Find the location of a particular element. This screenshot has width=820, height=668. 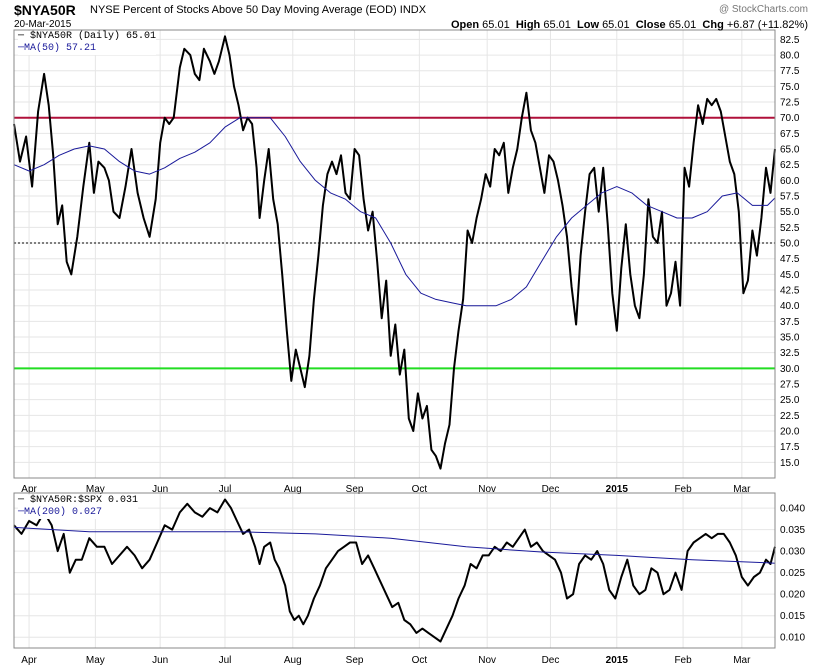

y-tick-label: 0.040 is located at coordinates (792, 509).